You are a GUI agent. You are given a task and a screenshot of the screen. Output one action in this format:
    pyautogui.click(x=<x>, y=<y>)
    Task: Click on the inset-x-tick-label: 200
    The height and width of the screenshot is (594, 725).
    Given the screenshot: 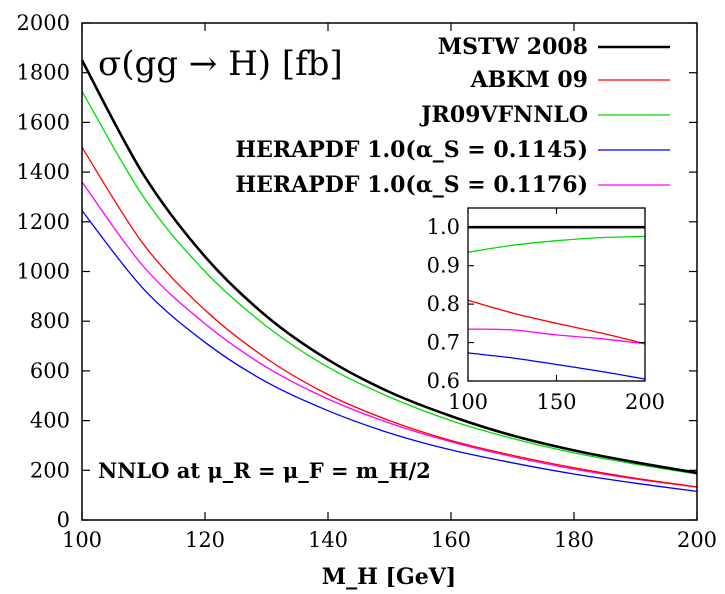 What is the action you would take?
    pyautogui.click(x=645, y=402)
    